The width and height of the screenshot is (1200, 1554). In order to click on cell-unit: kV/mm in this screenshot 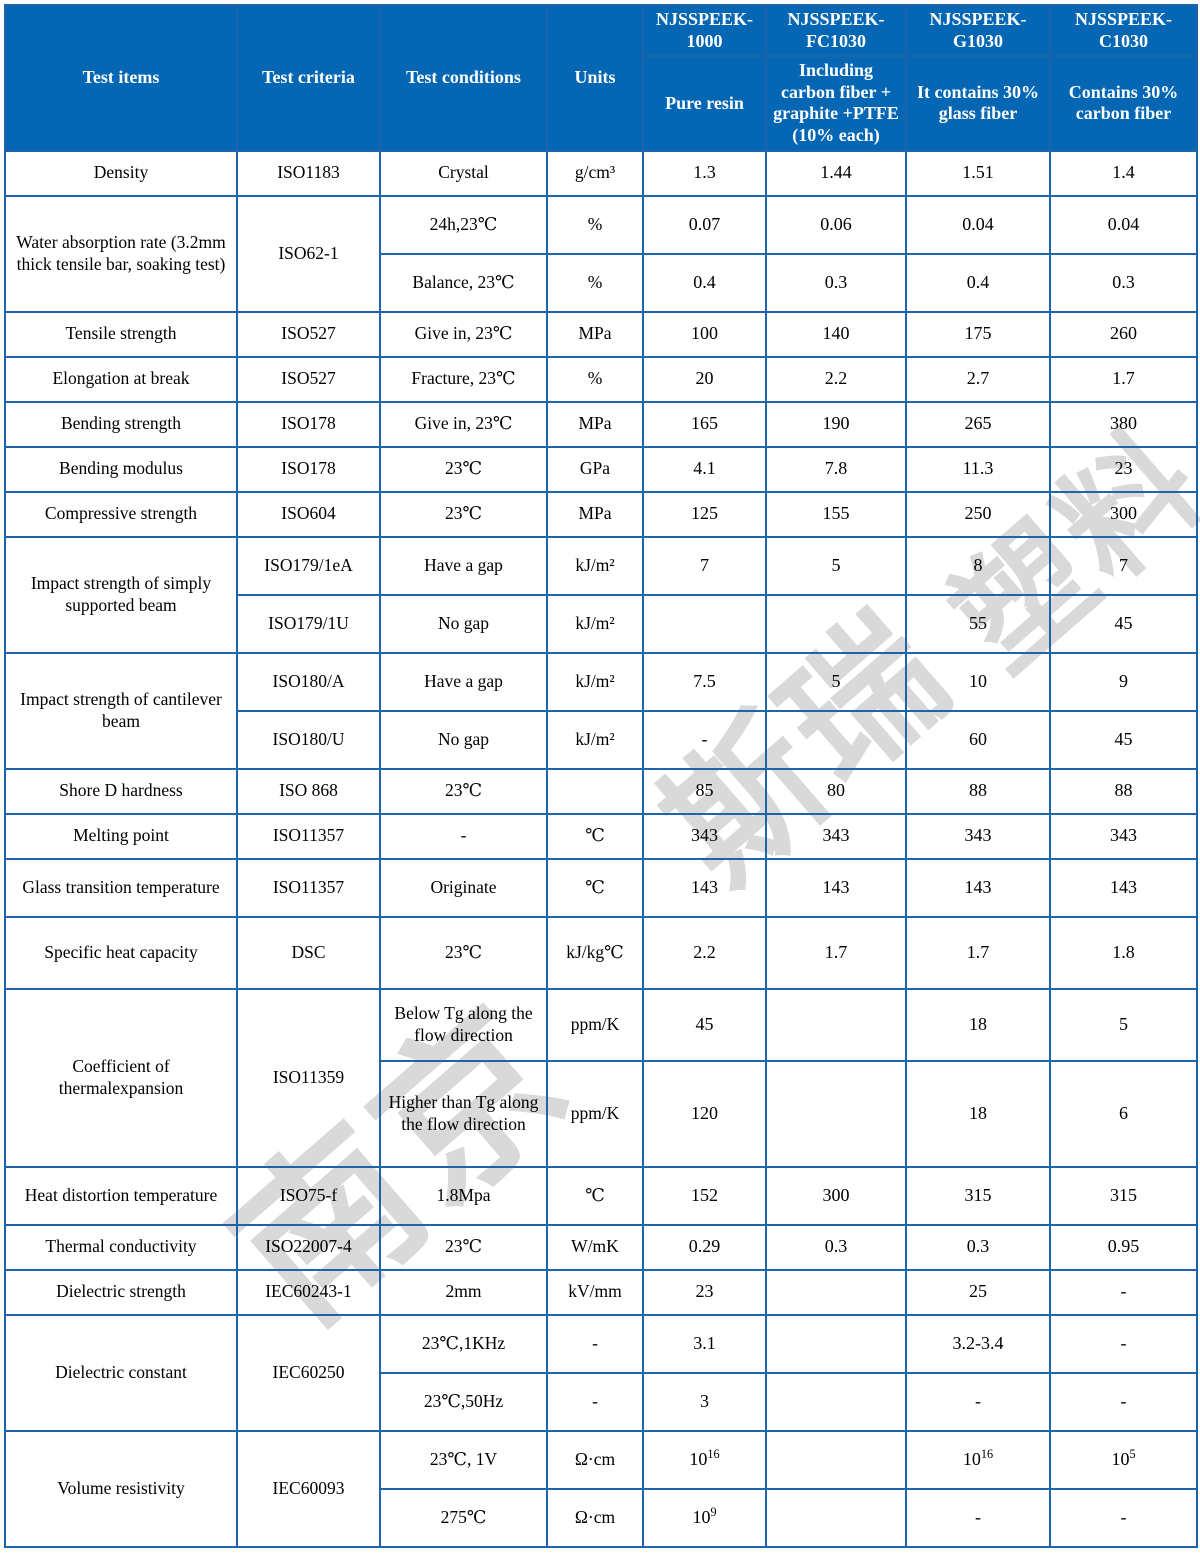, I will do `click(595, 1292)`.